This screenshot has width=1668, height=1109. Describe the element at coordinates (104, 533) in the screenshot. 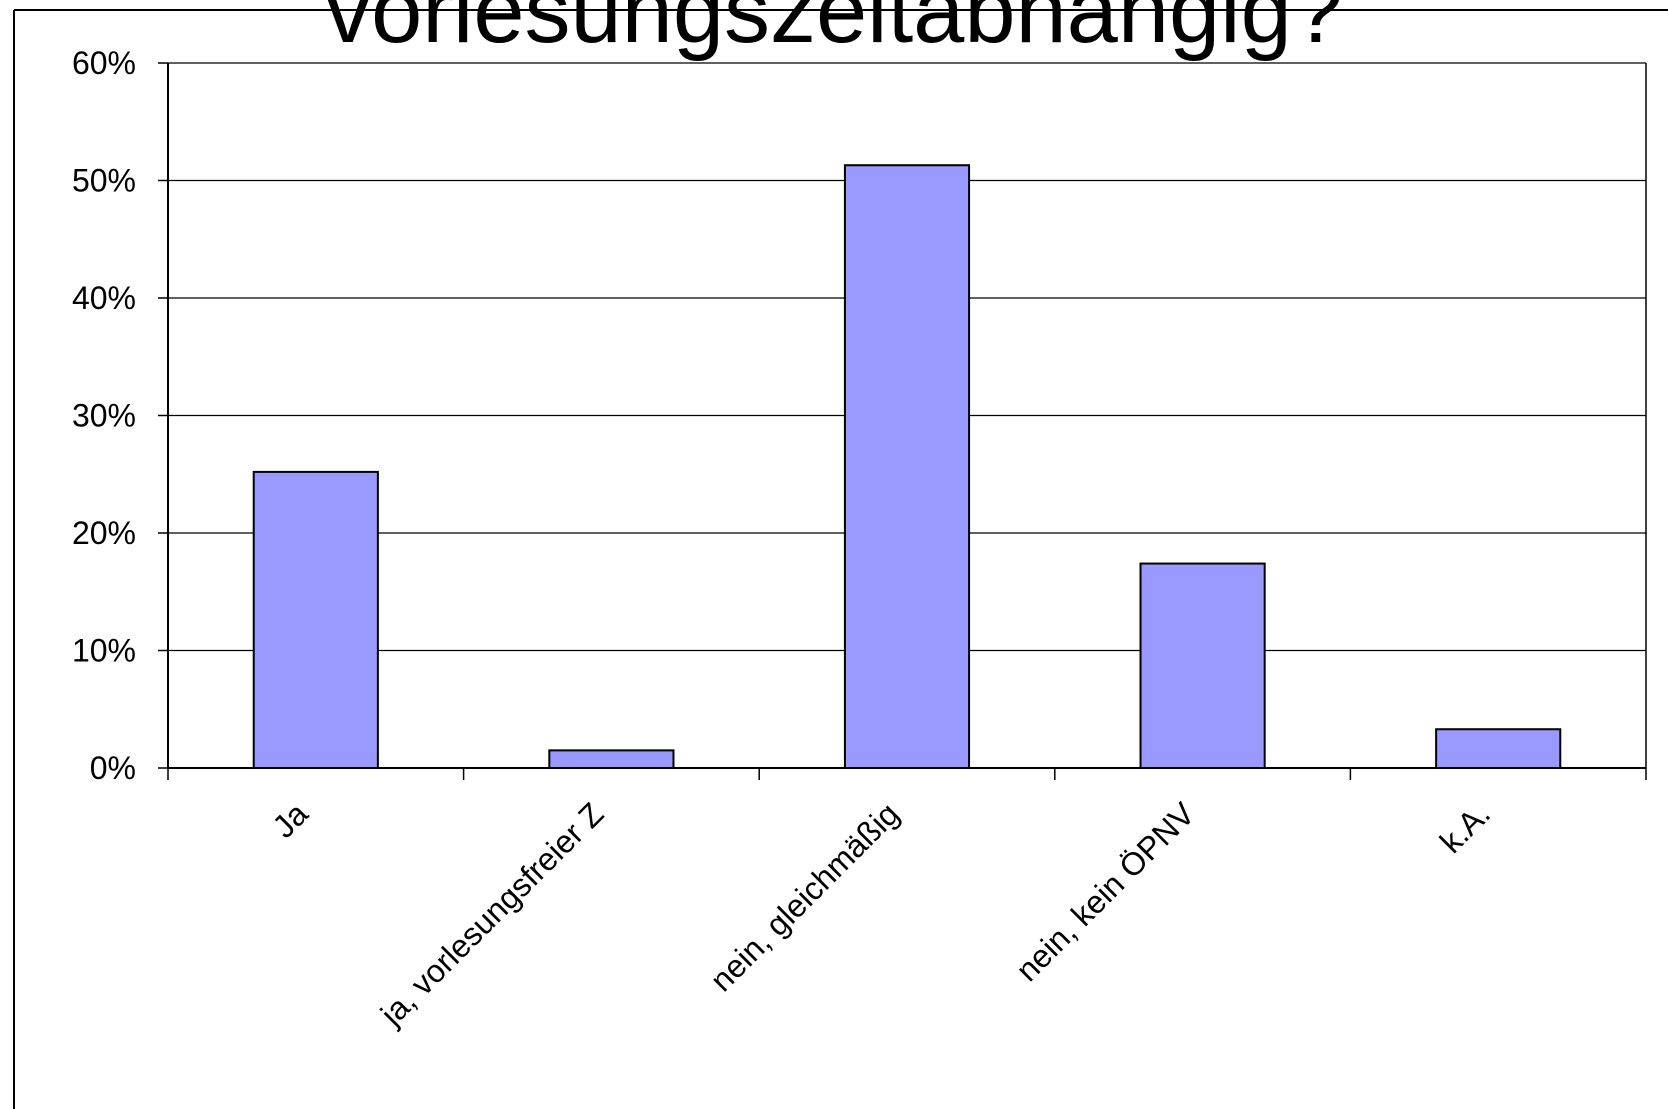

I see `y-tick-label: 20%` at that location.